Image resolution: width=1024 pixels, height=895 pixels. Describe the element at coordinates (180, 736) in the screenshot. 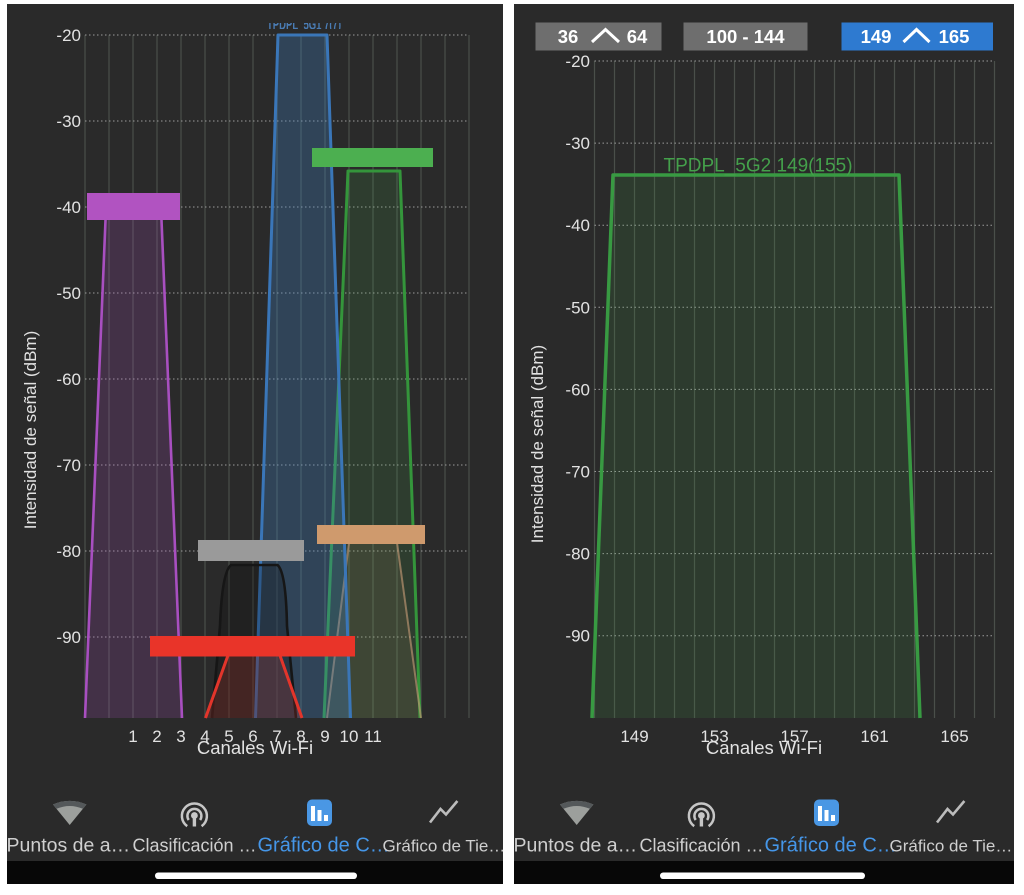

I see `svg-text: 3` at that location.